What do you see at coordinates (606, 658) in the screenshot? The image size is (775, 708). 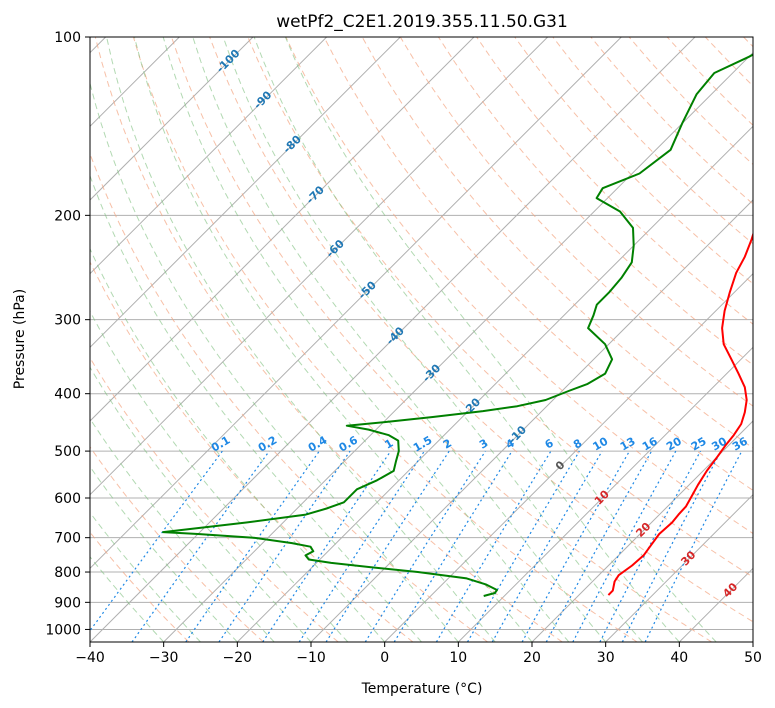 I see `x-tick-label: 30` at bounding box center [606, 658].